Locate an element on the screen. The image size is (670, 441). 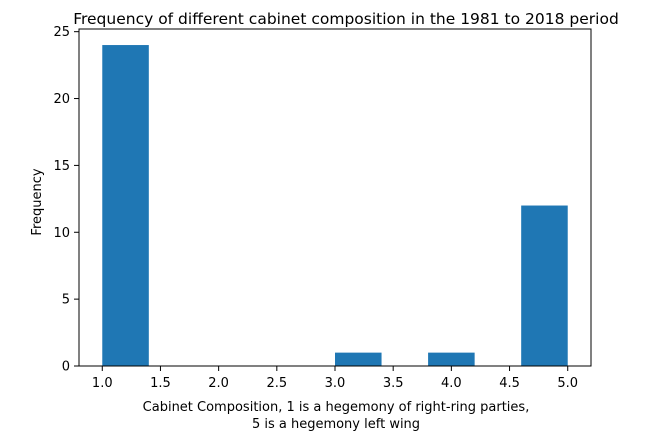
x-tick-label-2: 2.0 is located at coordinates (218, 383).